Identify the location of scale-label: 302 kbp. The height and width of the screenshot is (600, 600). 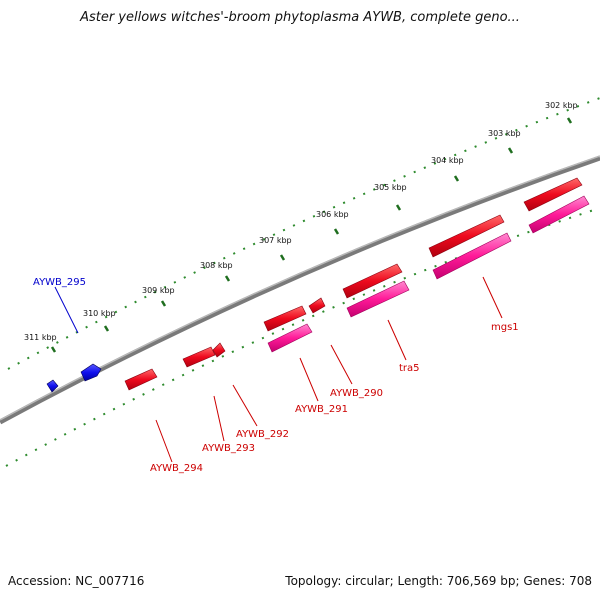
(561, 105).